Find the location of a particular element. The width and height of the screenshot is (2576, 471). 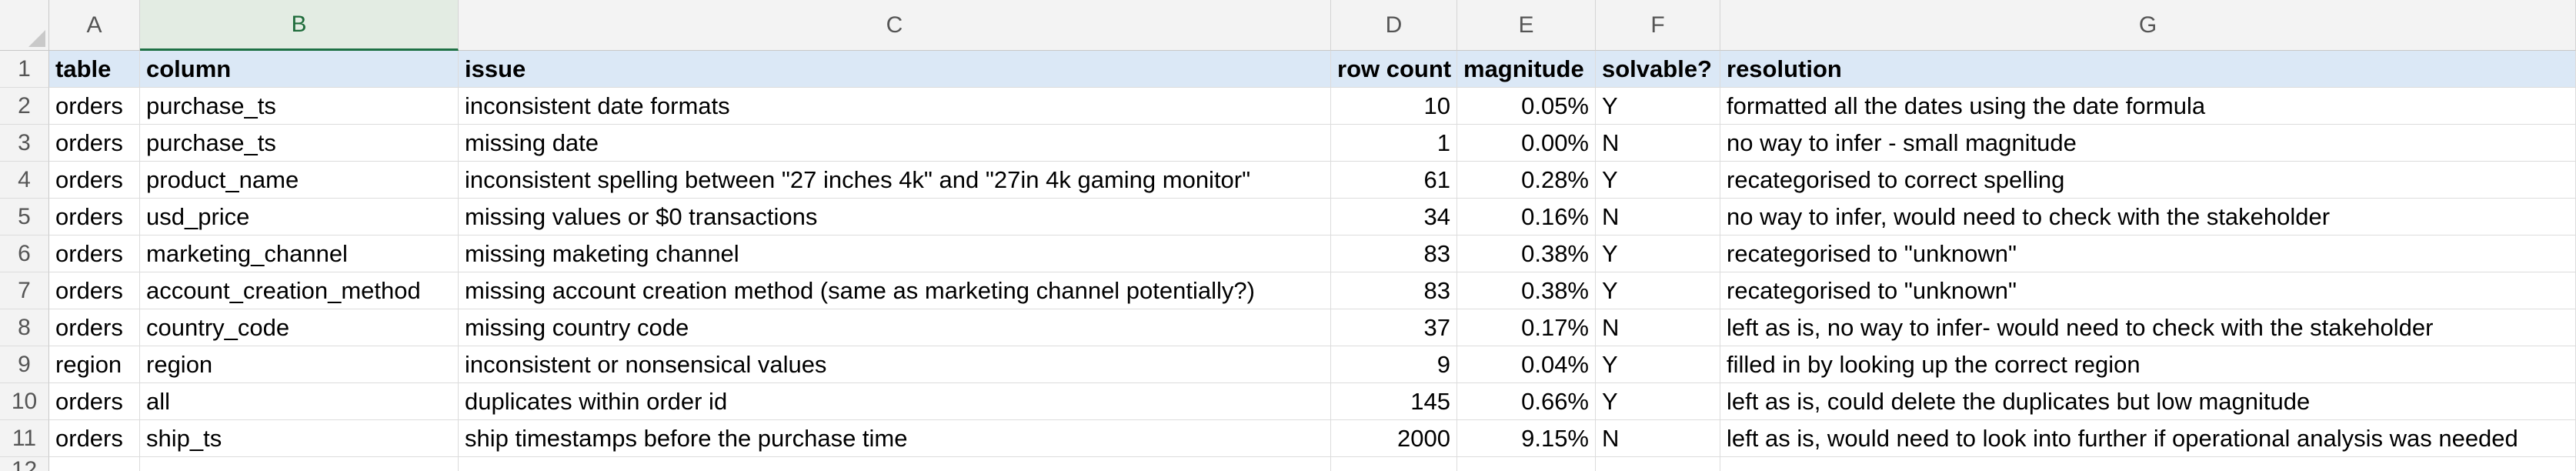

header-cell-magnitude: magnitude is located at coordinates (1526, 69).